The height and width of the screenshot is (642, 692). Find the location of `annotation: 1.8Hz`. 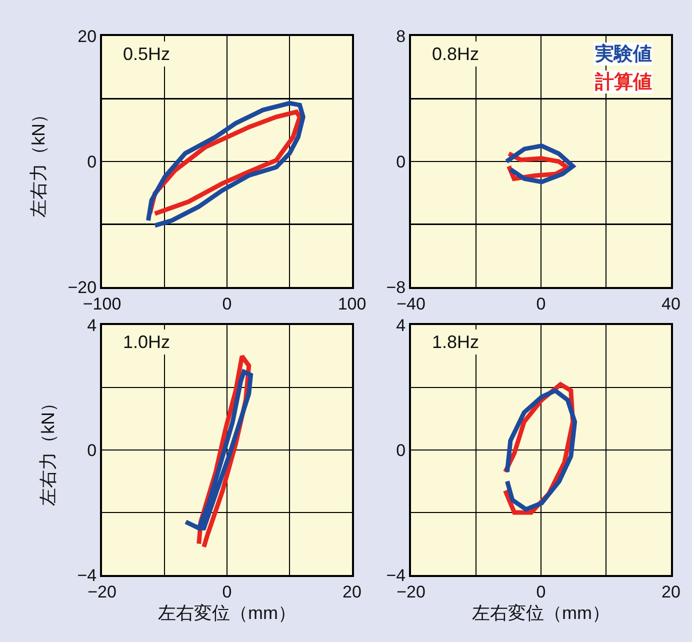

annotation: 1.8Hz is located at coordinates (456, 342).